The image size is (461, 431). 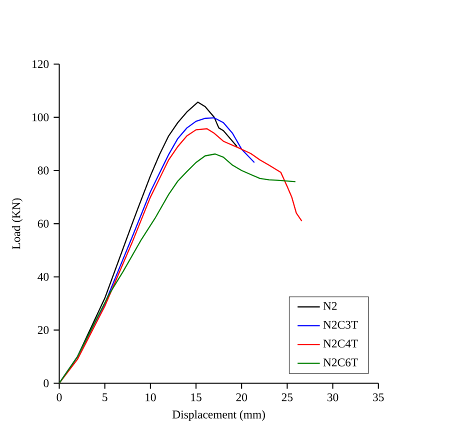 What do you see at coordinates (43, 170) in the screenshot?
I see `y-tick-label: 80` at bounding box center [43, 170].